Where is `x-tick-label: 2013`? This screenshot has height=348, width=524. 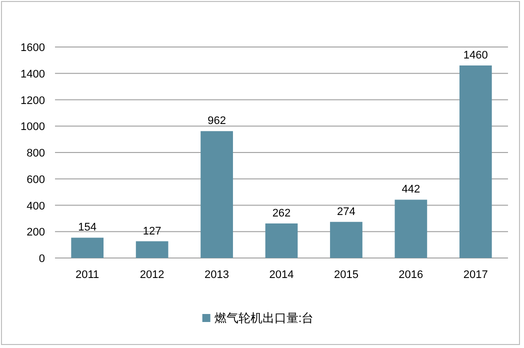
x-tick-label: 2013 is located at coordinates (217, 275).